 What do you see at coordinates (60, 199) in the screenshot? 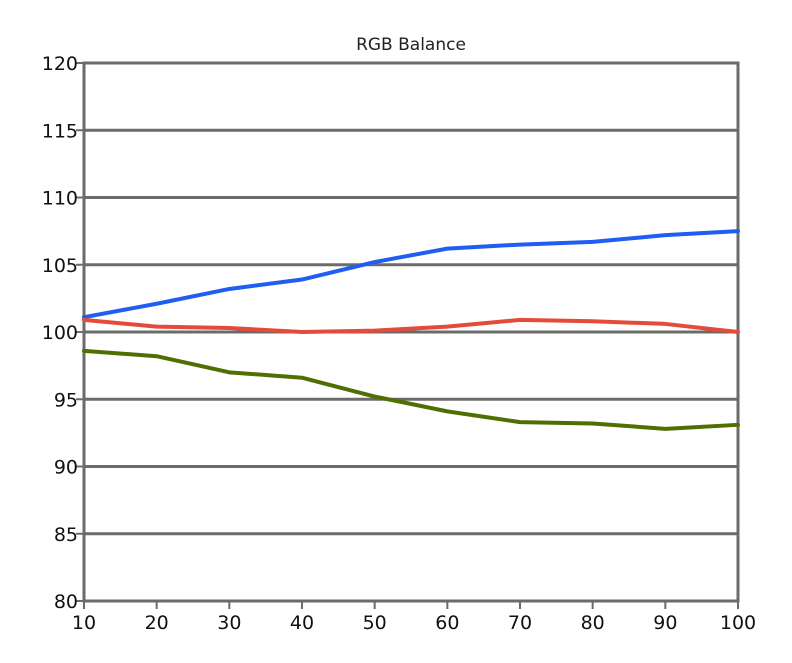
I see `y-tick-label: 110` at bounding box center [60, 199].